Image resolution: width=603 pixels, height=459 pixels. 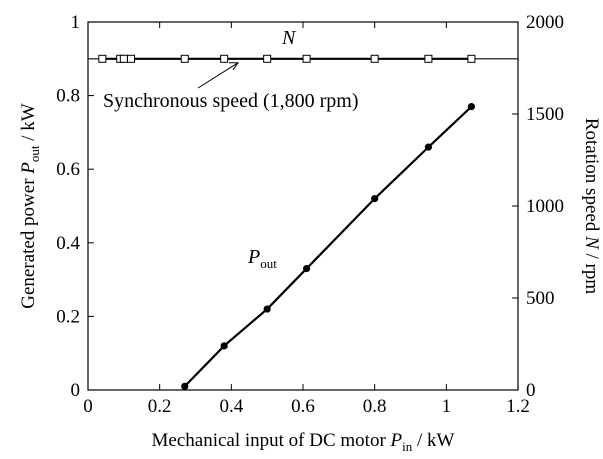 I want to click on y-right-tick-label: 1500, so click(x=545, y=114).